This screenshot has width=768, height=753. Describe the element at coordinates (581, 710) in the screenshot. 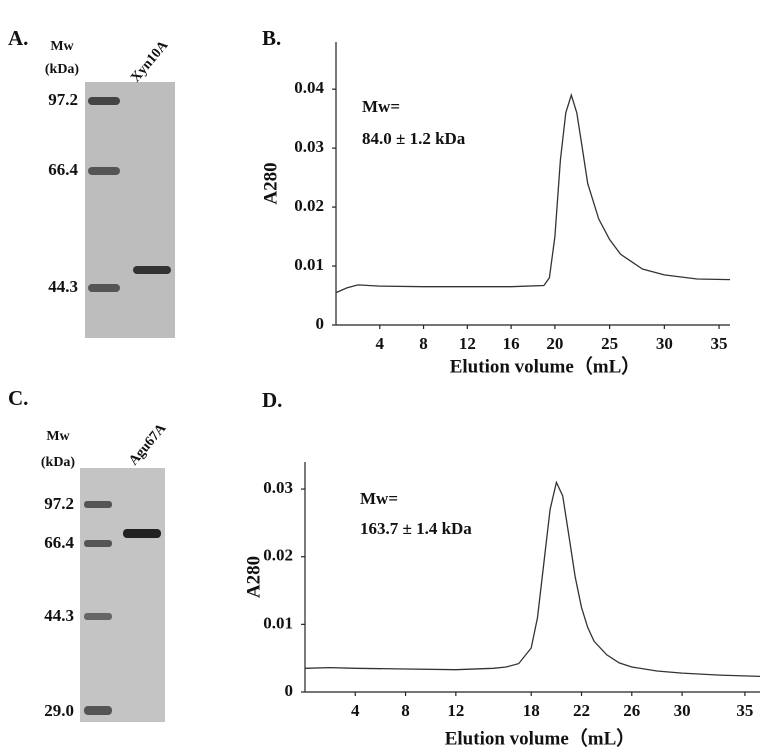

I see `x-tick-label: 22` at that location.